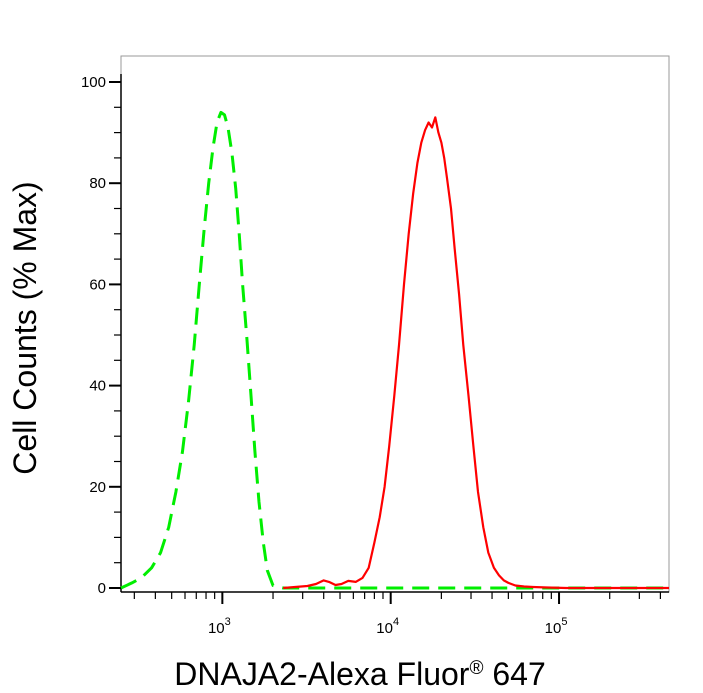 This screenshot has height=693, width=703. What do you see at coordinates (93, 82) in the screenshot?
I see `y-tick-label: 100` at bounding box center [93, 82].